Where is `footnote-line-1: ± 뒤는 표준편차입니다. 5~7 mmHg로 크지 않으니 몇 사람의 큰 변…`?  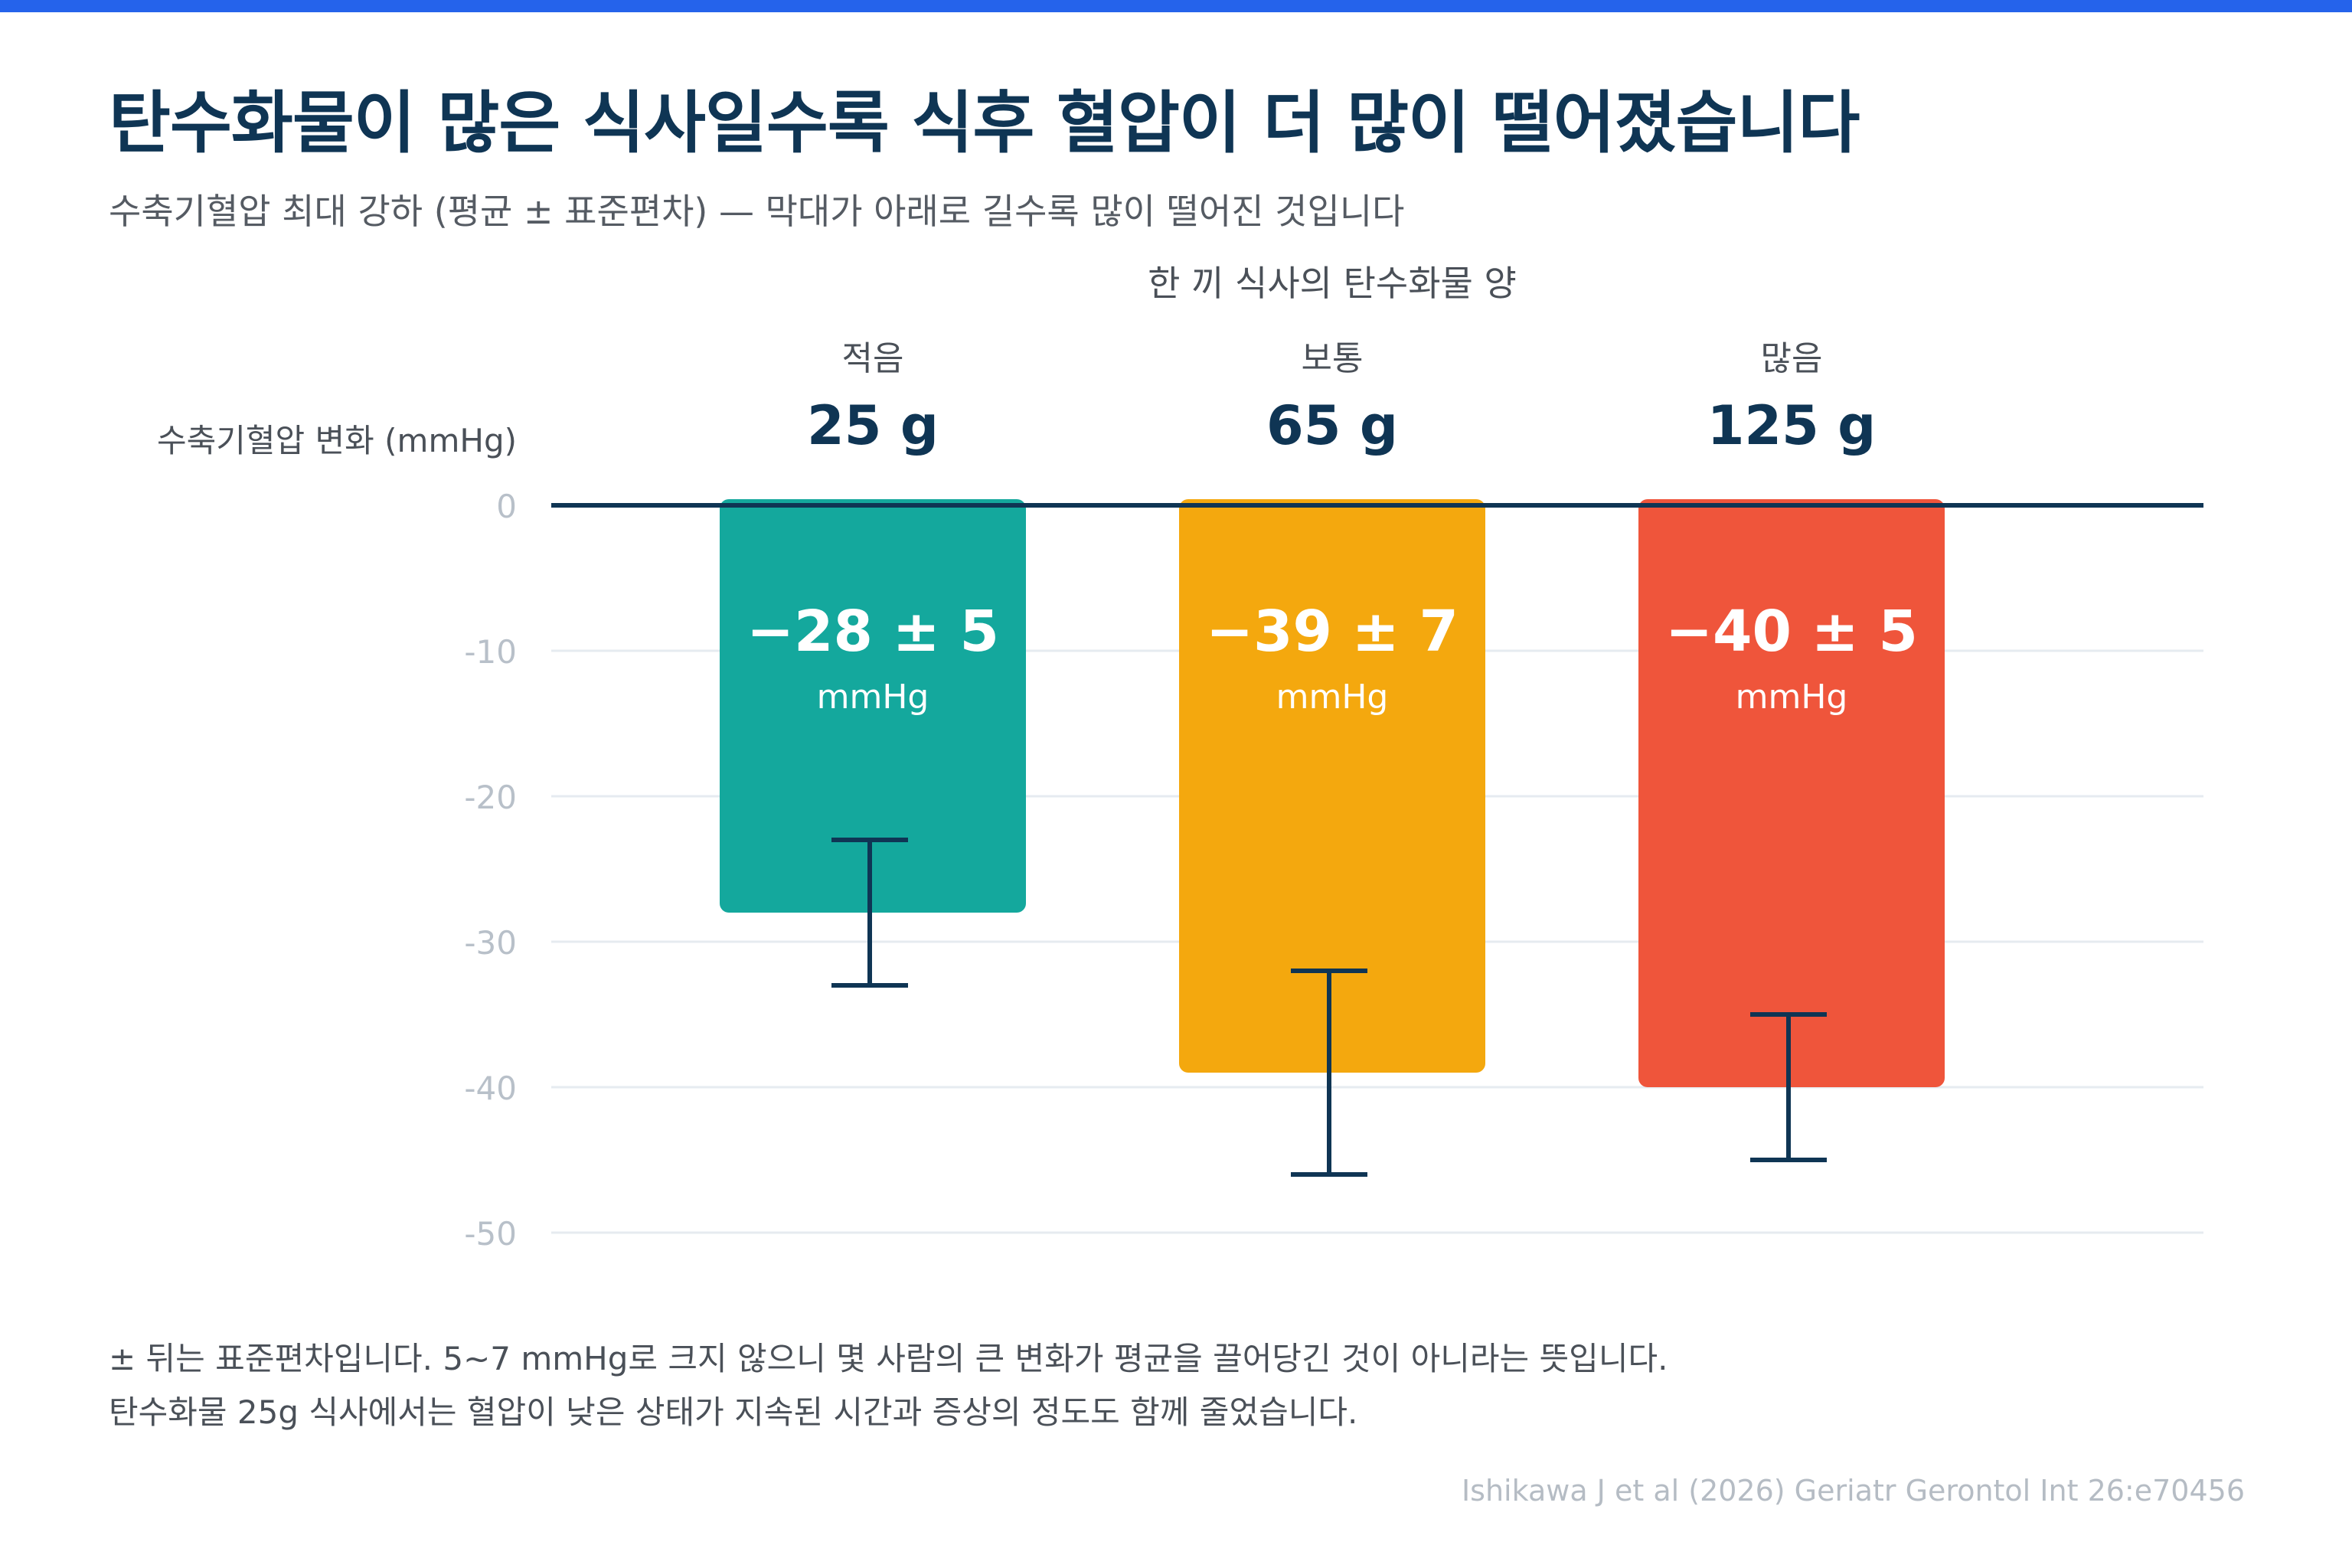
footnote-line-1: ± 뒤는 표준편차입니다. 5~7 mmHg로 크지 않으니 몇 사람의 큰 변… is located at coordinates (888, 1358).